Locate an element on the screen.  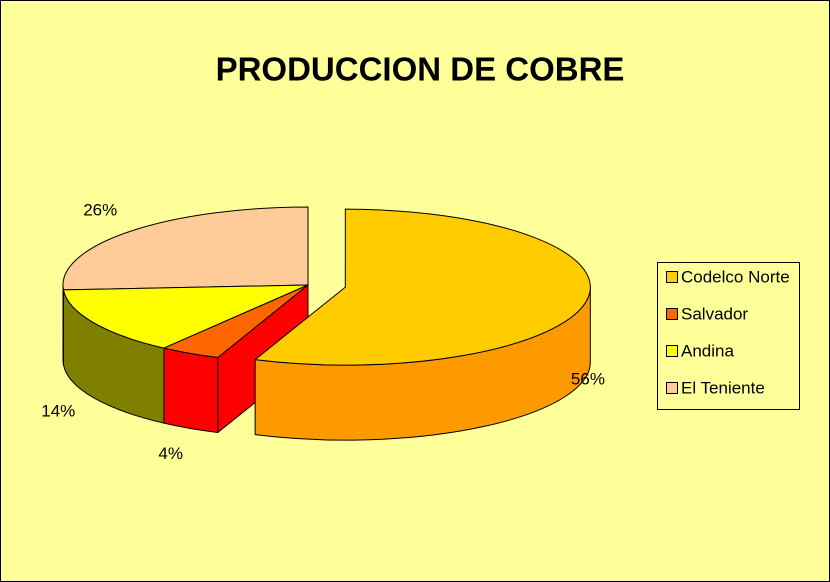
legend-label: El Teniente is located at coordinates (723, 387).